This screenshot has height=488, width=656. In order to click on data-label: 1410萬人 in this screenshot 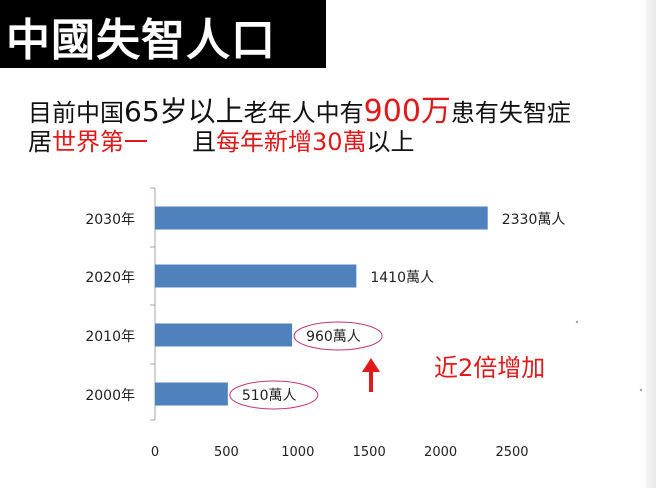, I will do `click(402, 278)`.